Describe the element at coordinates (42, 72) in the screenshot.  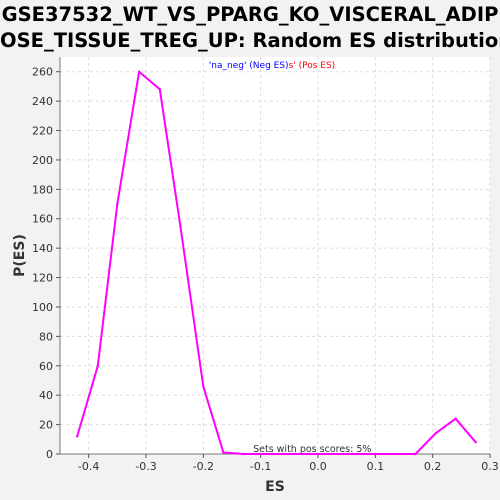
I see `y-tick-label: 260` at that location.